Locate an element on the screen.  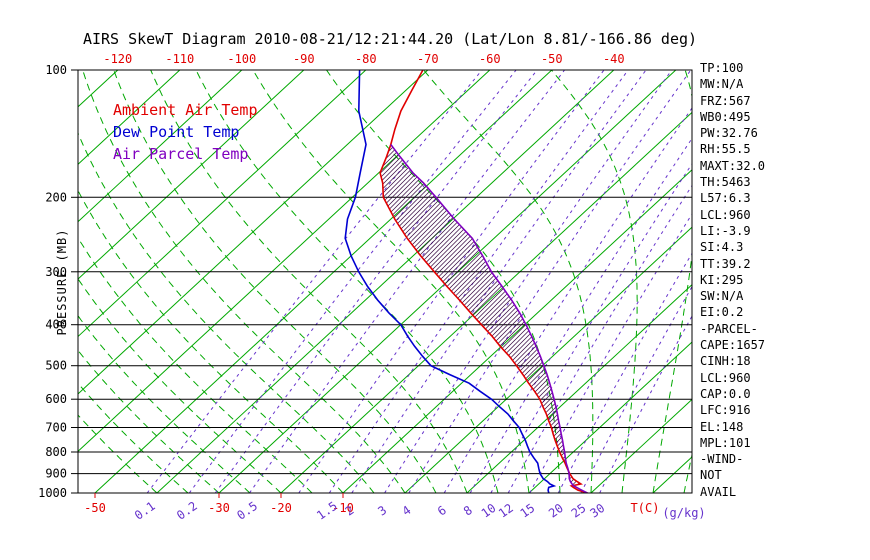
pressure-tick-label: 900 is located at coordinates (56, 474).